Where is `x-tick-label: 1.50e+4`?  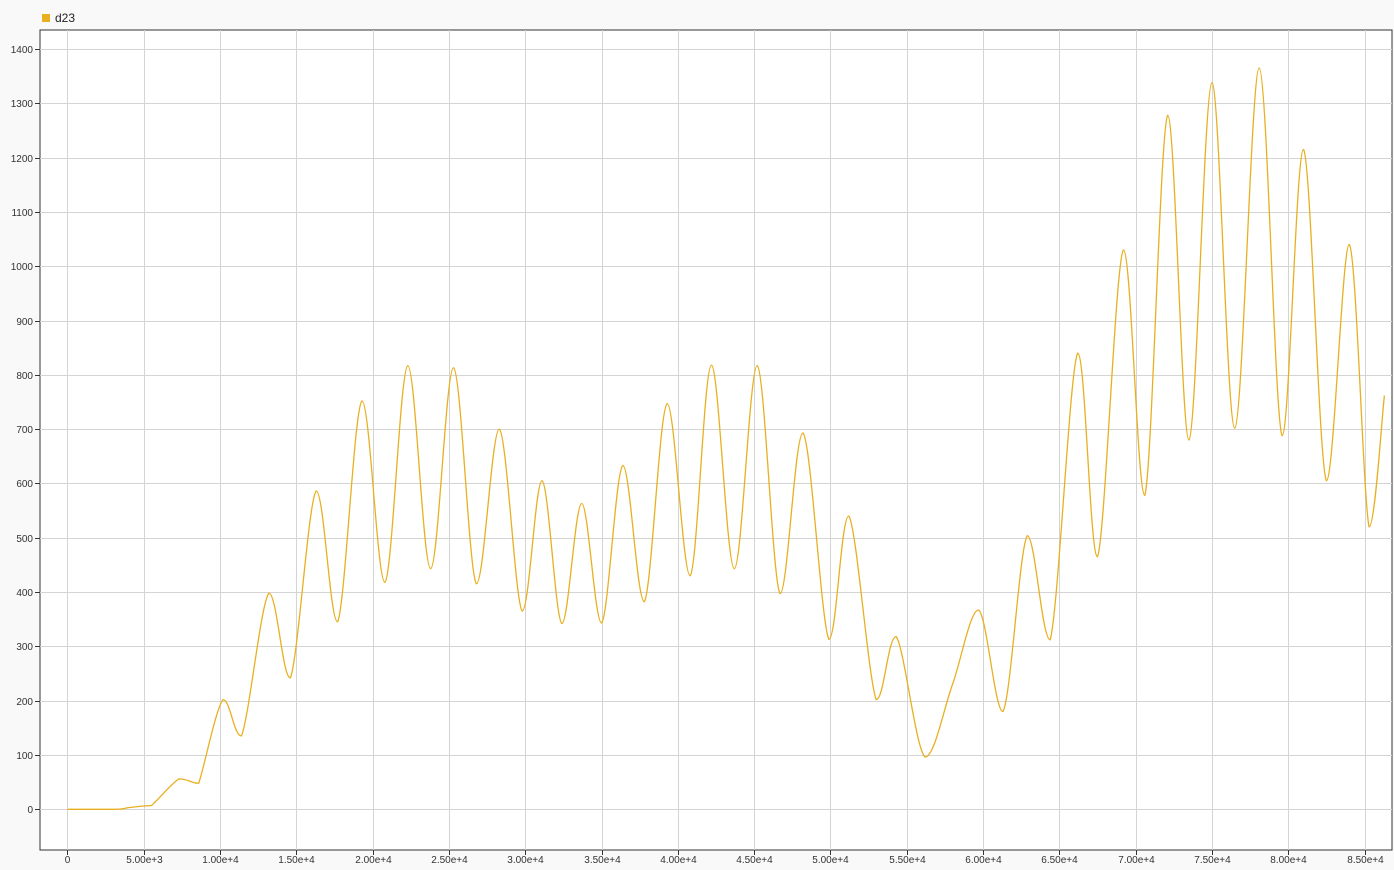
x-tick-label: 1.50e+4 is located at coordinates (296, 860).